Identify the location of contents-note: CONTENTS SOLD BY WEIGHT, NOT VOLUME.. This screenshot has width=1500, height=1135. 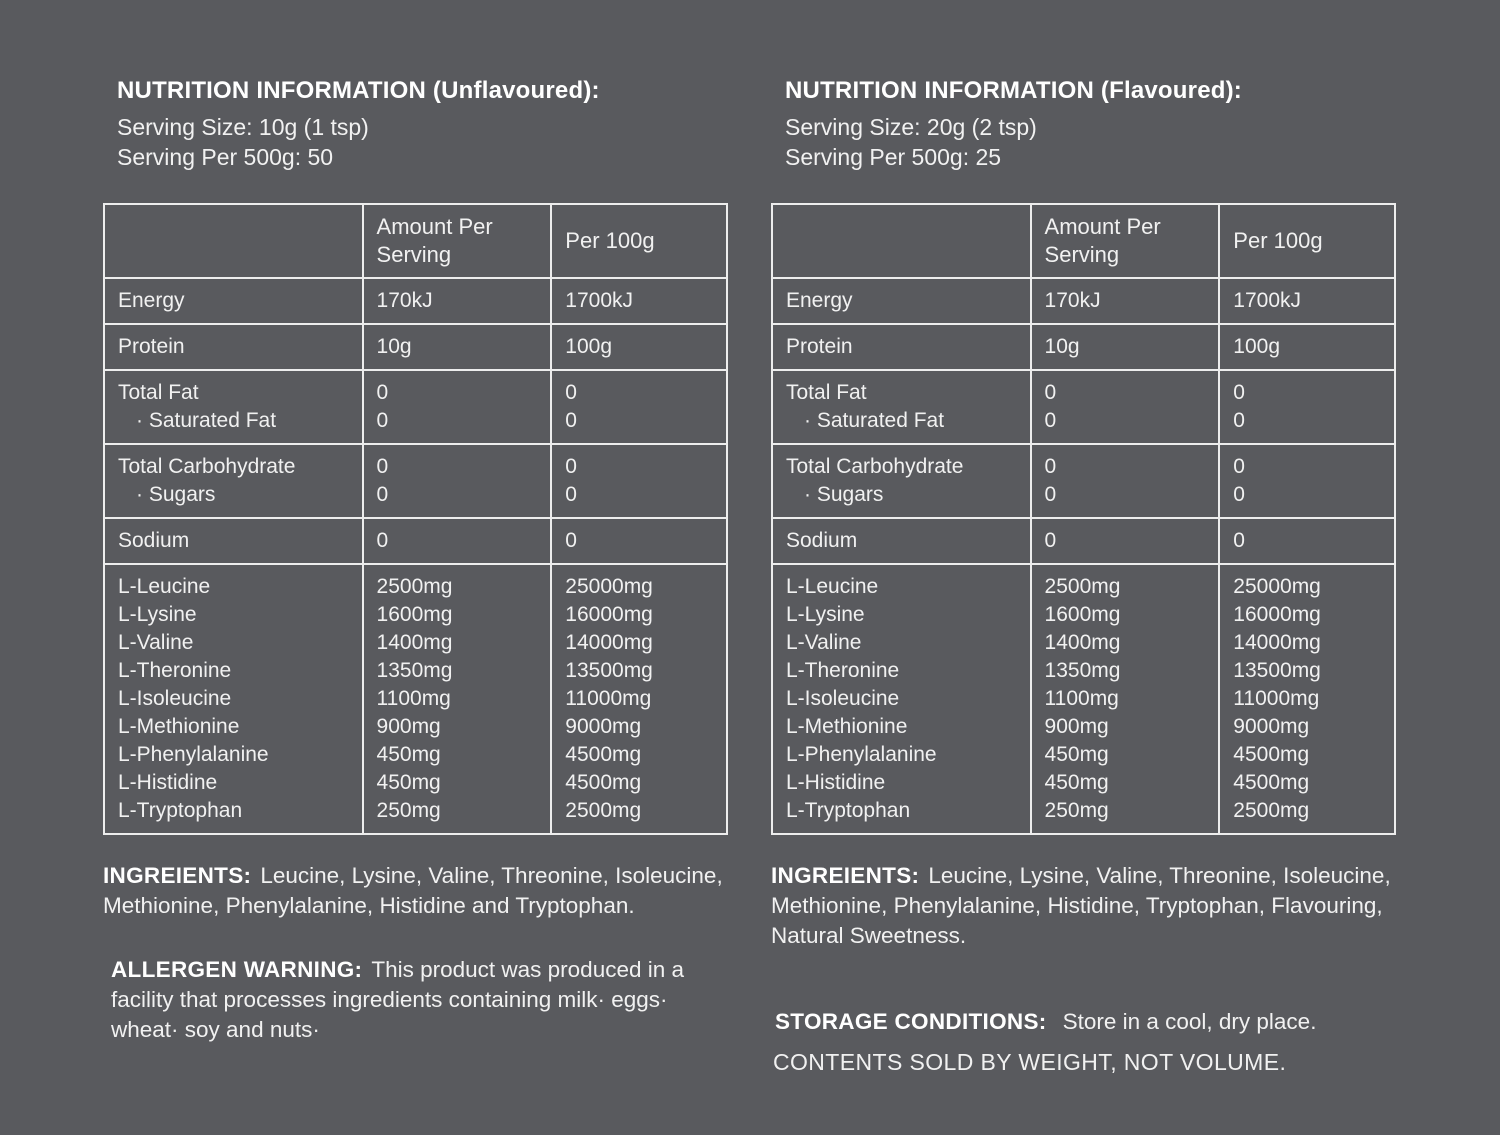
(1030, 1062).